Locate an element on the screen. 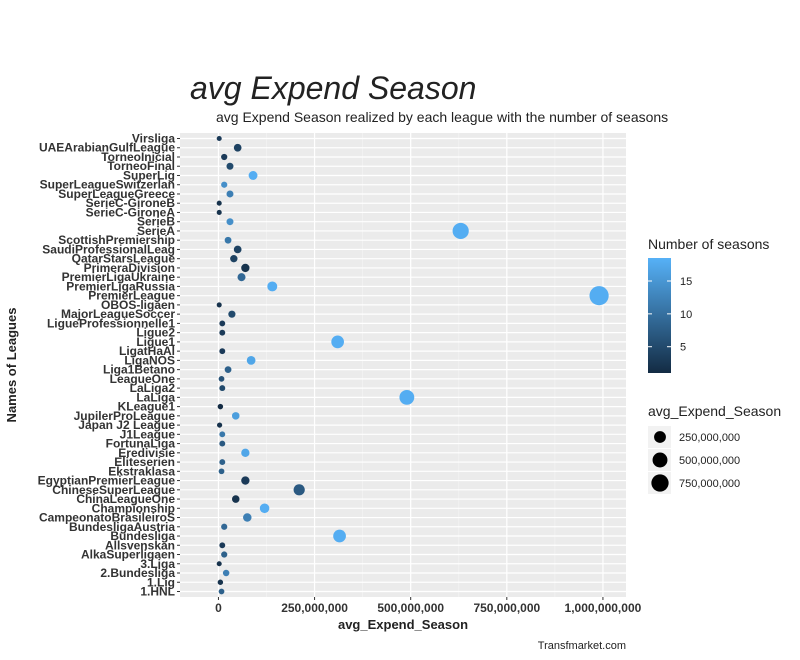 The height and width of the screenshot is (660, 800). y-tick-label: Allsvenskan is located at coordinates (140, 545).